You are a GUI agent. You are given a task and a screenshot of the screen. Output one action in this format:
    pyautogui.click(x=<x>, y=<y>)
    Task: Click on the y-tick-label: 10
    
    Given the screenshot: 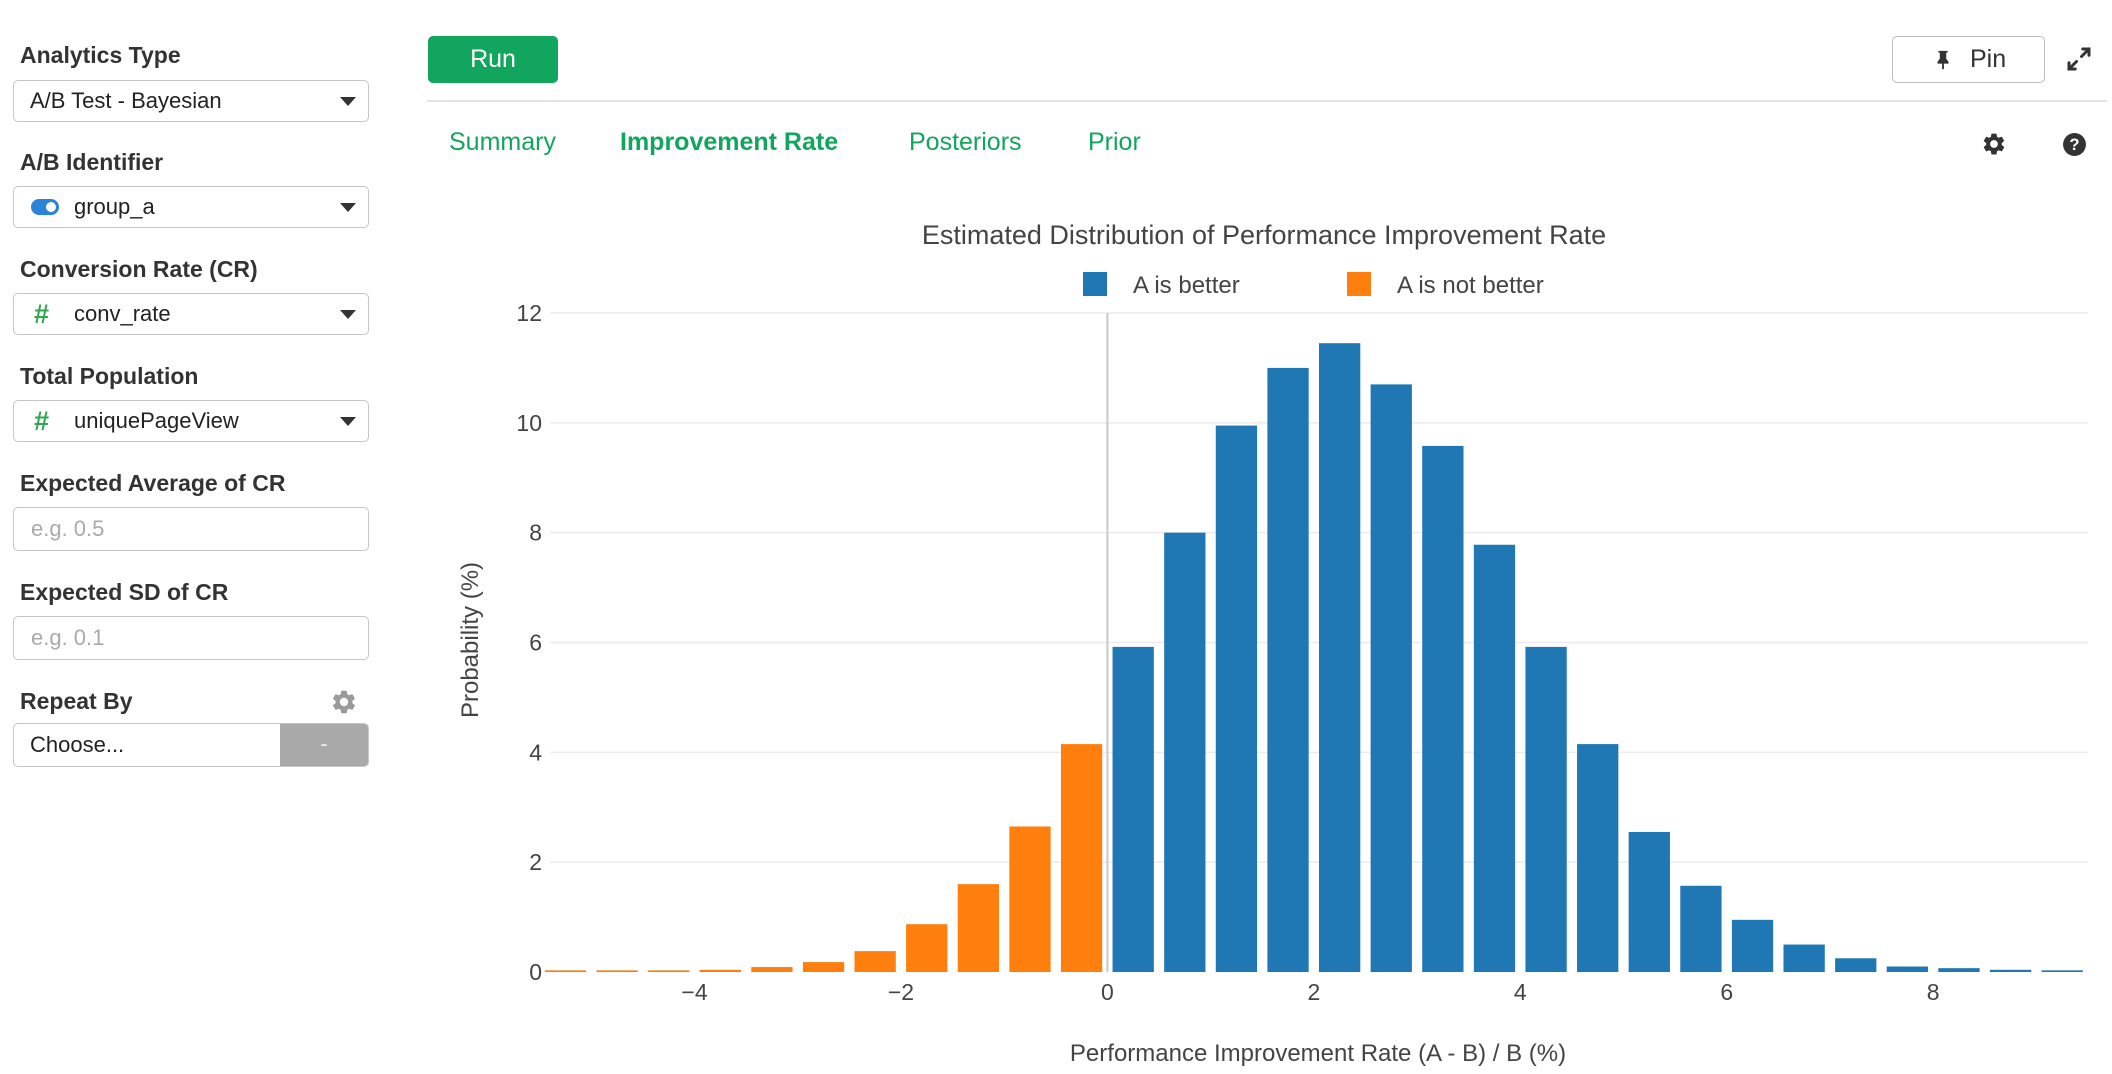 What is the action you would take?
    pyautogui.click(x=529, y=423)
    